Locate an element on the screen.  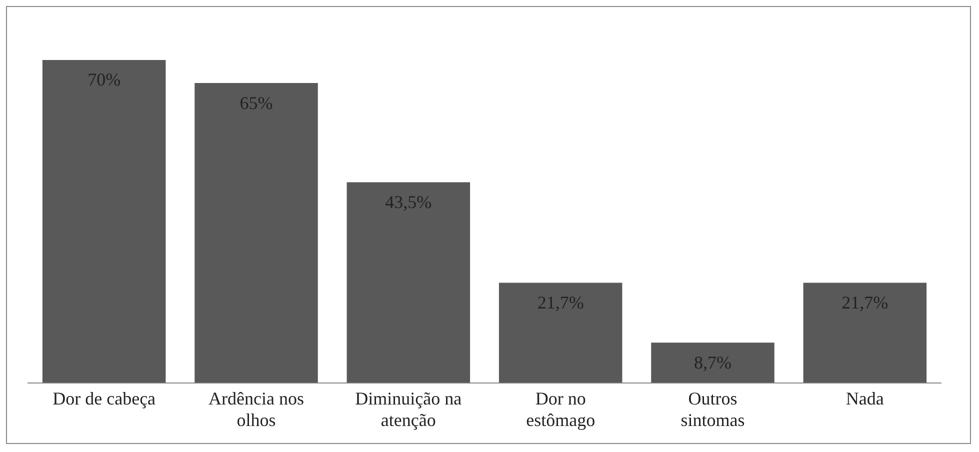
data-label: 65% is located at coordinates (256, 102).